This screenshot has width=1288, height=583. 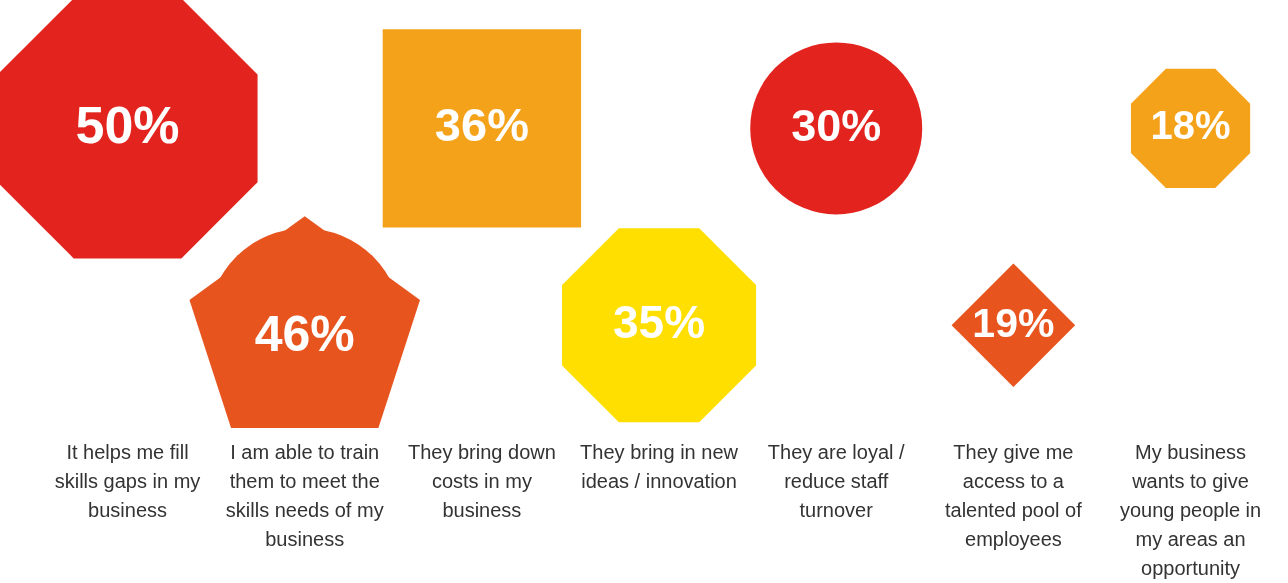 What do you see at coordinates (1190, 510) in the screenshot?
I see `category-label: My business wants to give young people in my areas an opportunity` at bounding box center [1190, 510].